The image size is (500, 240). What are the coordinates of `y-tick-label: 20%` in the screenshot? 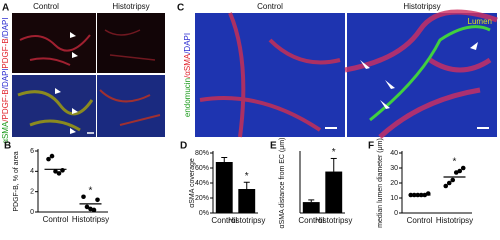 It's located at (202, 198).